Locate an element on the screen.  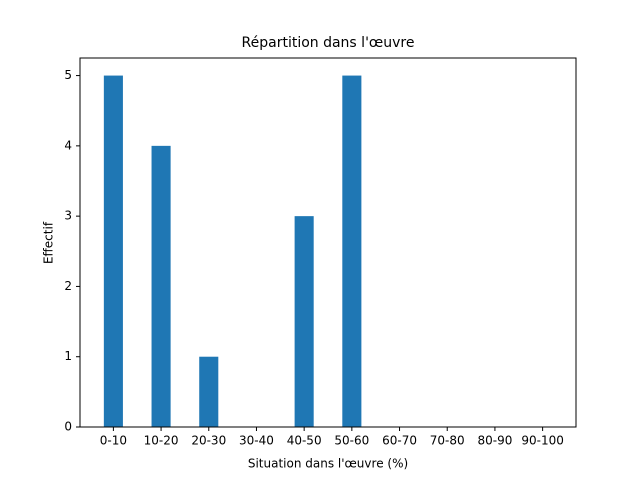
y-axis-label: Effectif is located at coordinates (49, 242).